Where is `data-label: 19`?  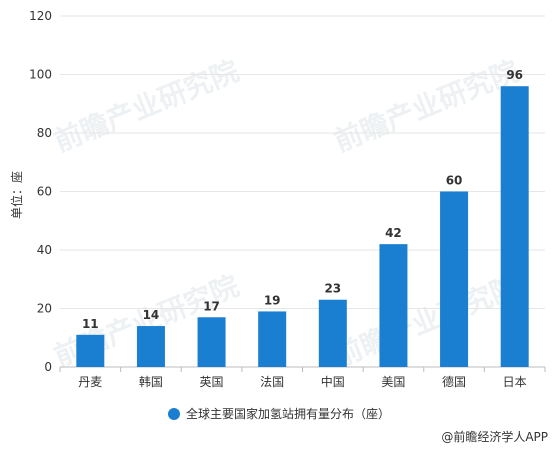
data-label: 19 is located at coordinates (272, 300).